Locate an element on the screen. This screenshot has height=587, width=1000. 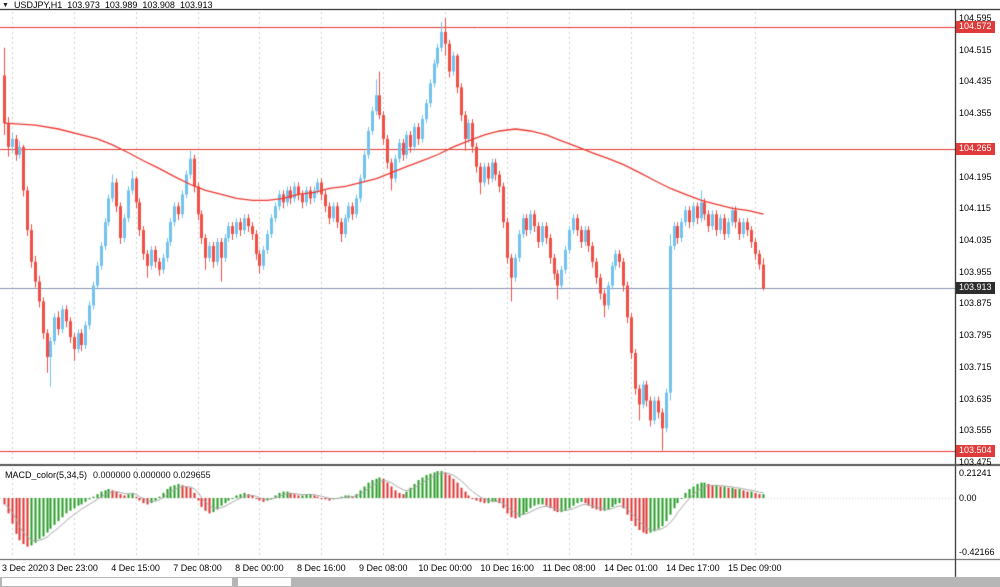
price-tick: 104.355 is located at coordinates (975, 113).